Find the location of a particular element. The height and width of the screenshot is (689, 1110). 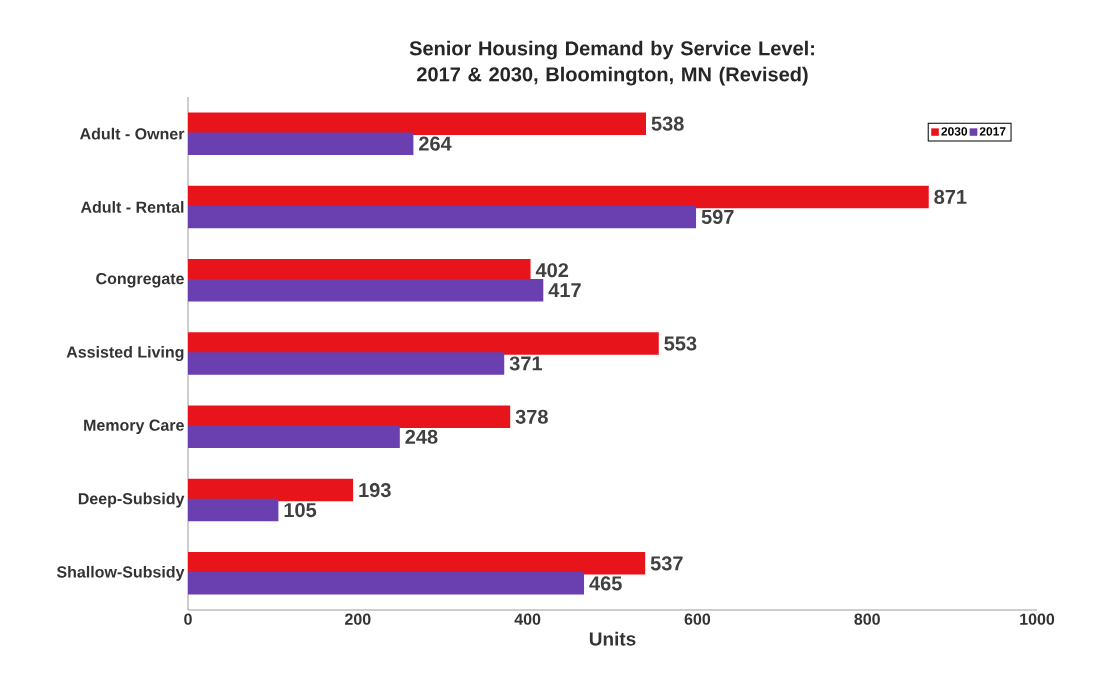

legend-label: 2030 is located at coordinates (954, 131).